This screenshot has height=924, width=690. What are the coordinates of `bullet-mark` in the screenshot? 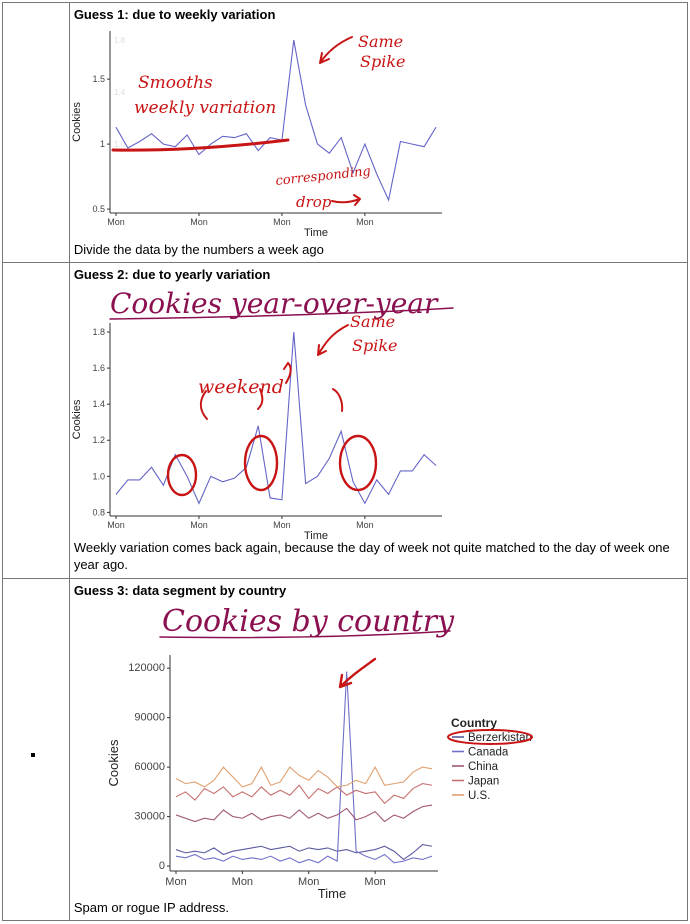 It's located at (33, 755).